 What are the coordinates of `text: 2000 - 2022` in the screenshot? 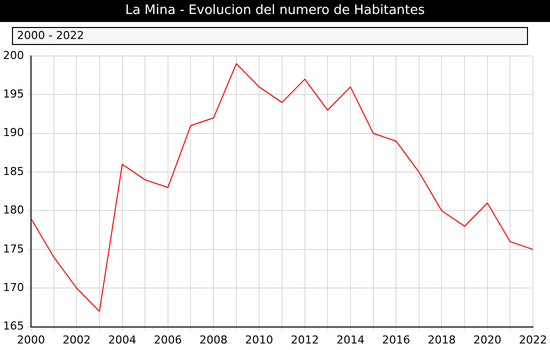 It's located at (270, 36).